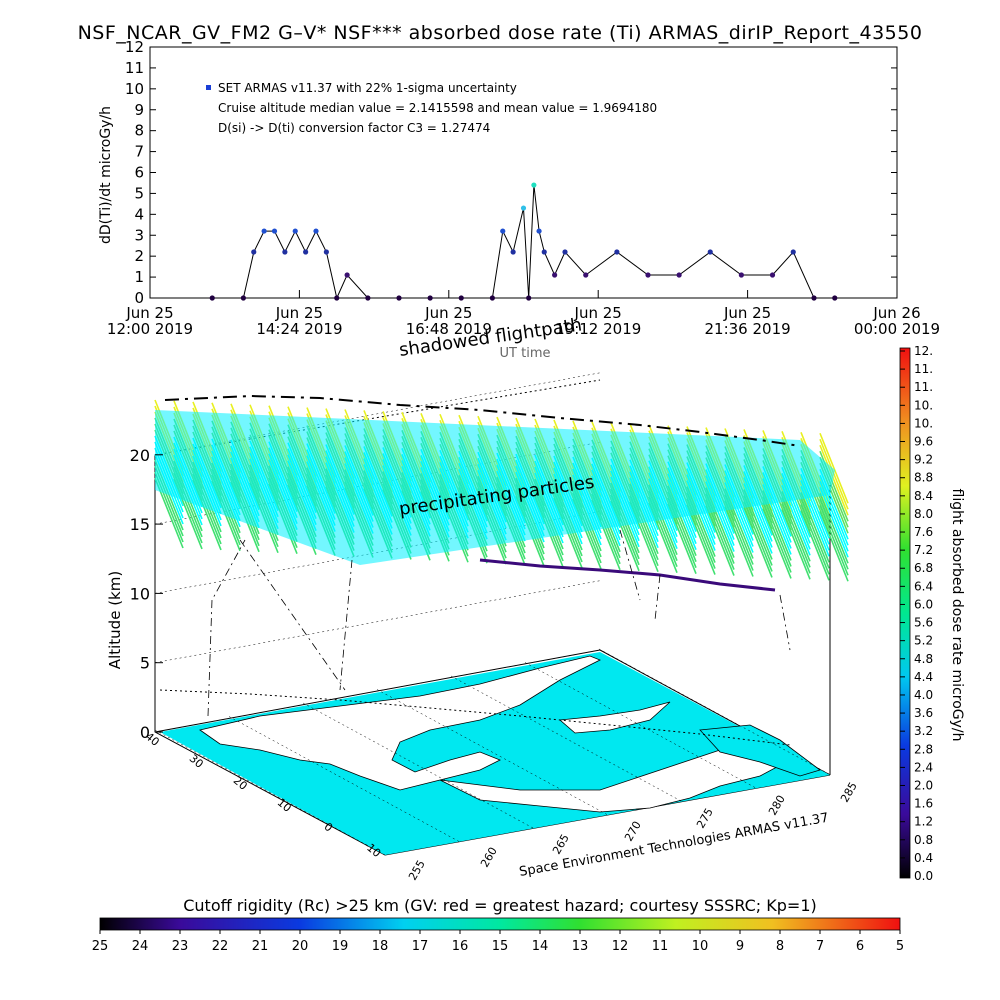 This screenshot has width=1000, height=1000. Describe the element at coordinates (523, 241) in the screenshot. I see `timeseries-series` at that location.